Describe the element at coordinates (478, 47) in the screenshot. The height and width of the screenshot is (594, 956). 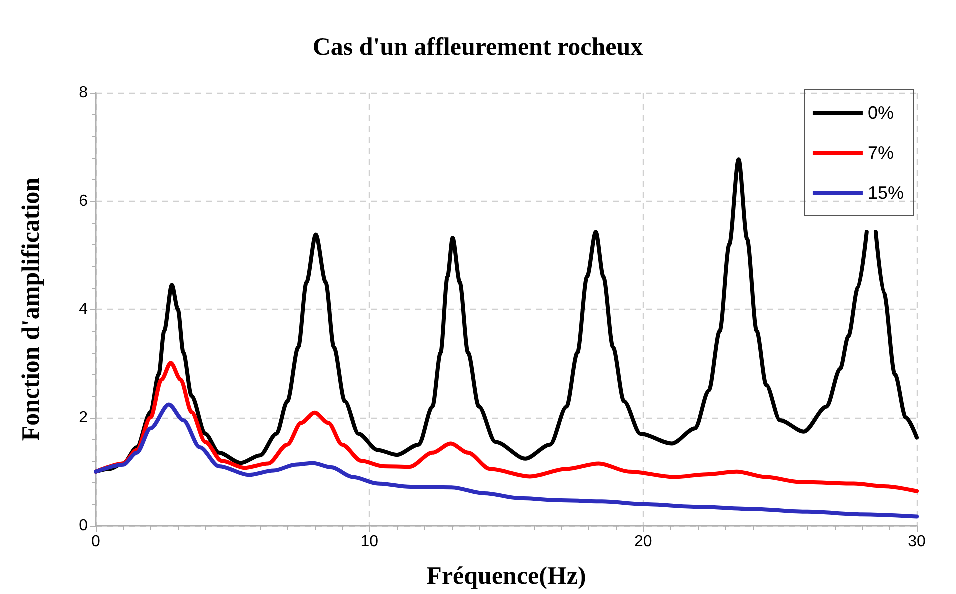
I see `chart-title: Cas d'un affleurement rocheux` at that location.